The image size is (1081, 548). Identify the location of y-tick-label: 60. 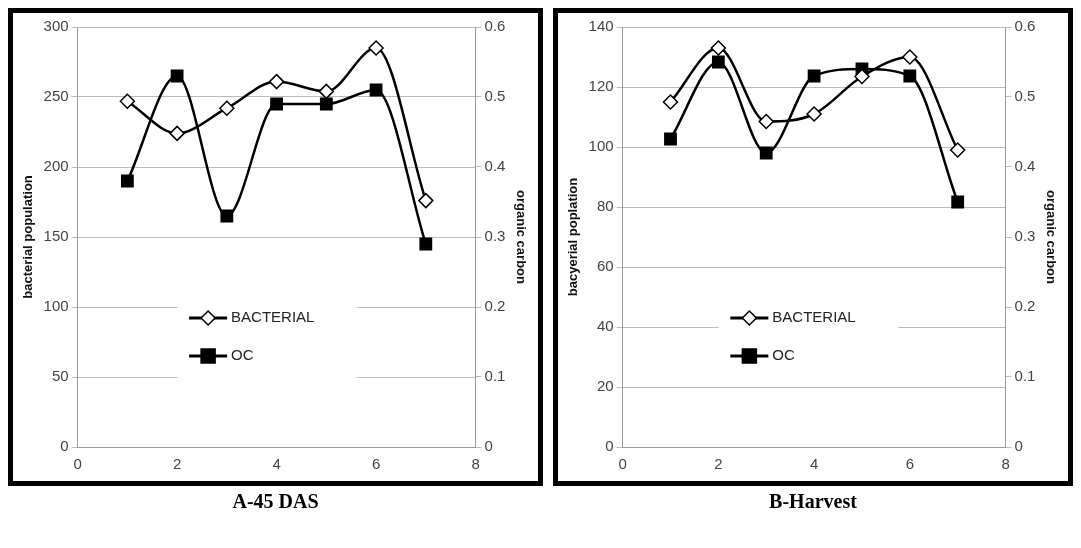
(605, 266).